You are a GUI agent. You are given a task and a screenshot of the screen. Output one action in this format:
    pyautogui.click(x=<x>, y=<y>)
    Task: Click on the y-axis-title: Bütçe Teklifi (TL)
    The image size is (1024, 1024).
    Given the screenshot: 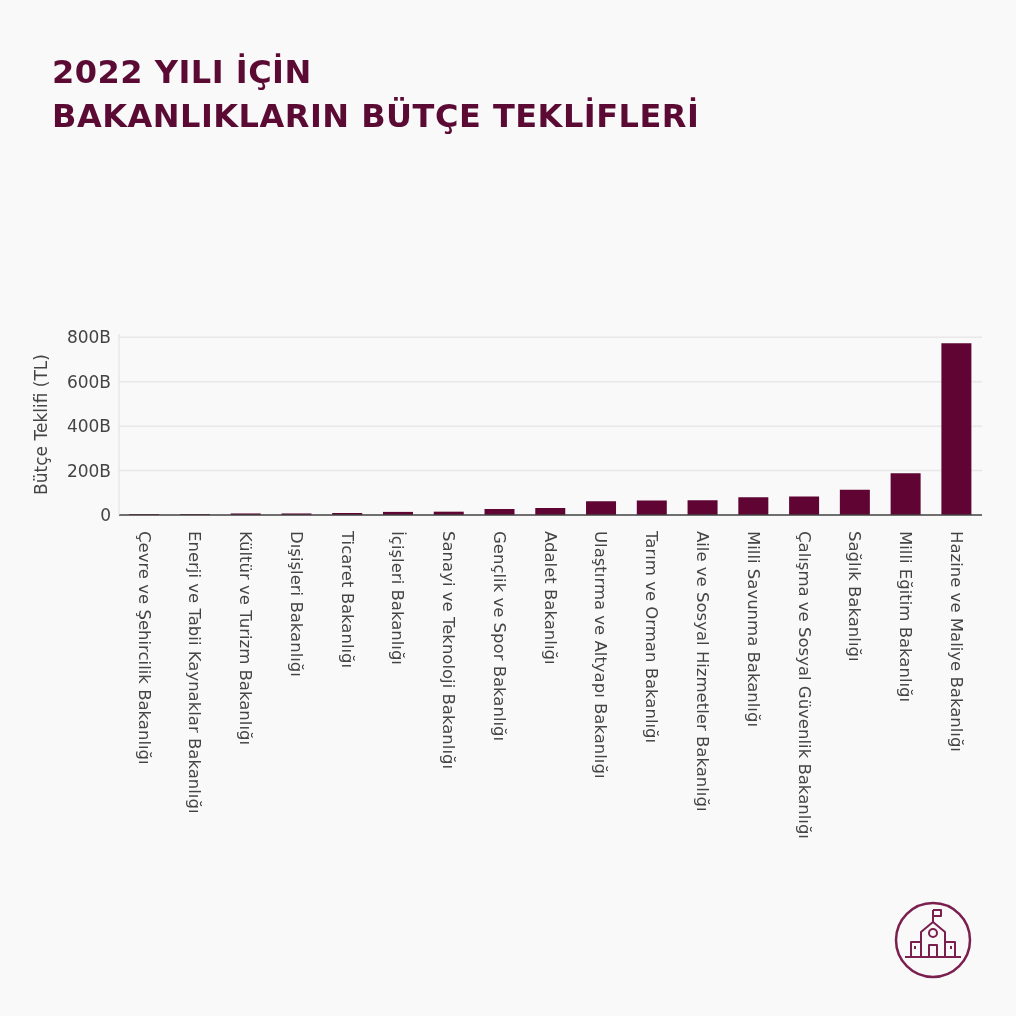 What is the action you would take?
    pyautogui.click(x=41, y=424)
    